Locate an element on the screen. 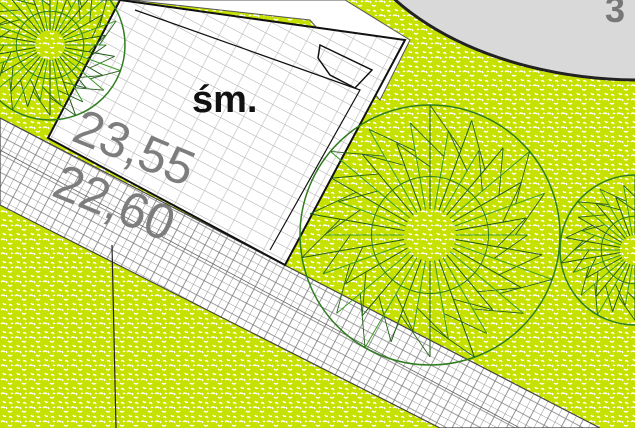 The height and width of the screenshot is (428, 635). boundary-line is located at coordinates (114, 336).